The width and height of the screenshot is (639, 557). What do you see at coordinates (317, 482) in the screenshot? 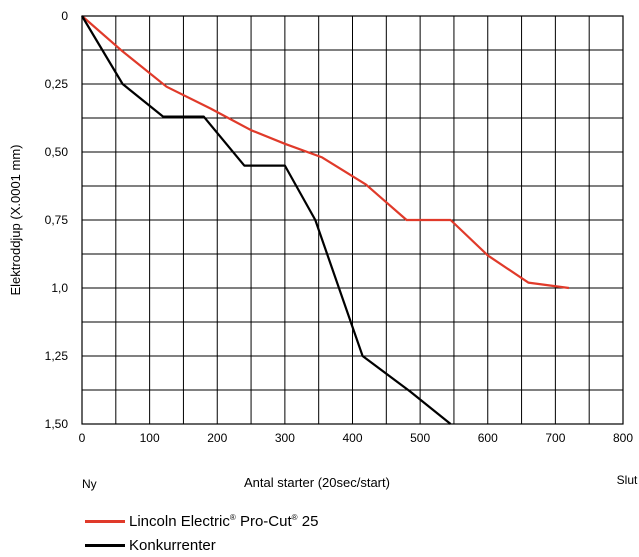
I see `x-axis-label: Antal starter (20sec/start)` at bounding box center [317, 482].